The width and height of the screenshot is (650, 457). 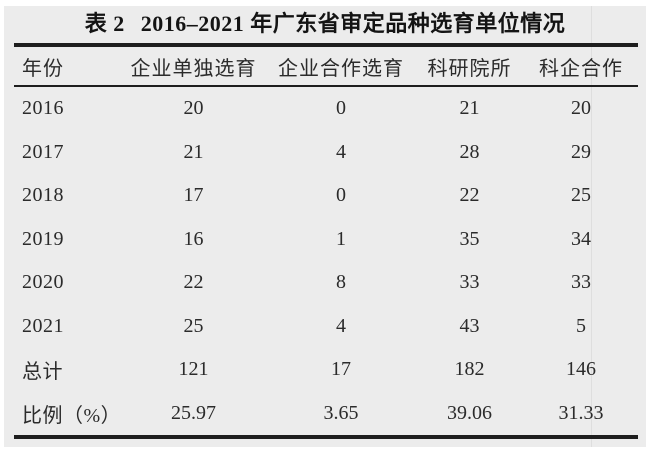 What do you see at coordinates (353, 23) in the screenshot?
I see `table-caption-title: 2016–2021 年广东省审定品种选育单位情况` at bounding box center [353, 23].